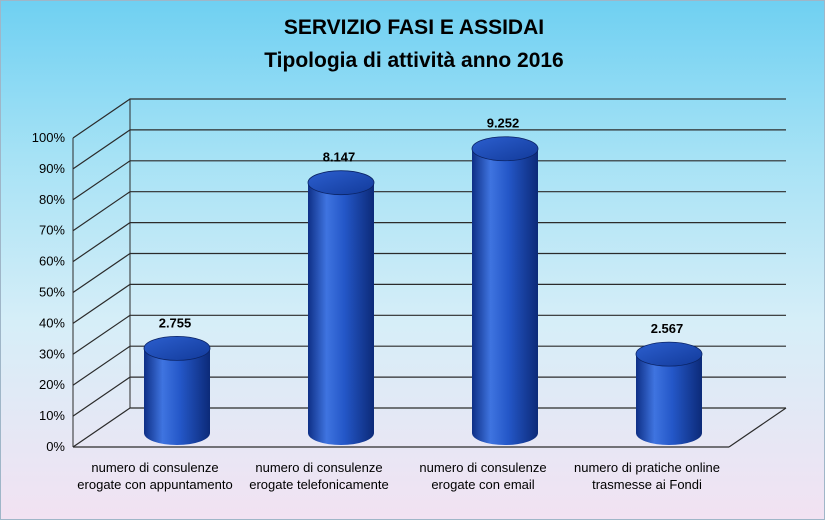 The height and width of the screenshot is (521, 825). Describe the element at coordinates (175, 322) in the screenshot. I see `data-label: 2.755` at that location.